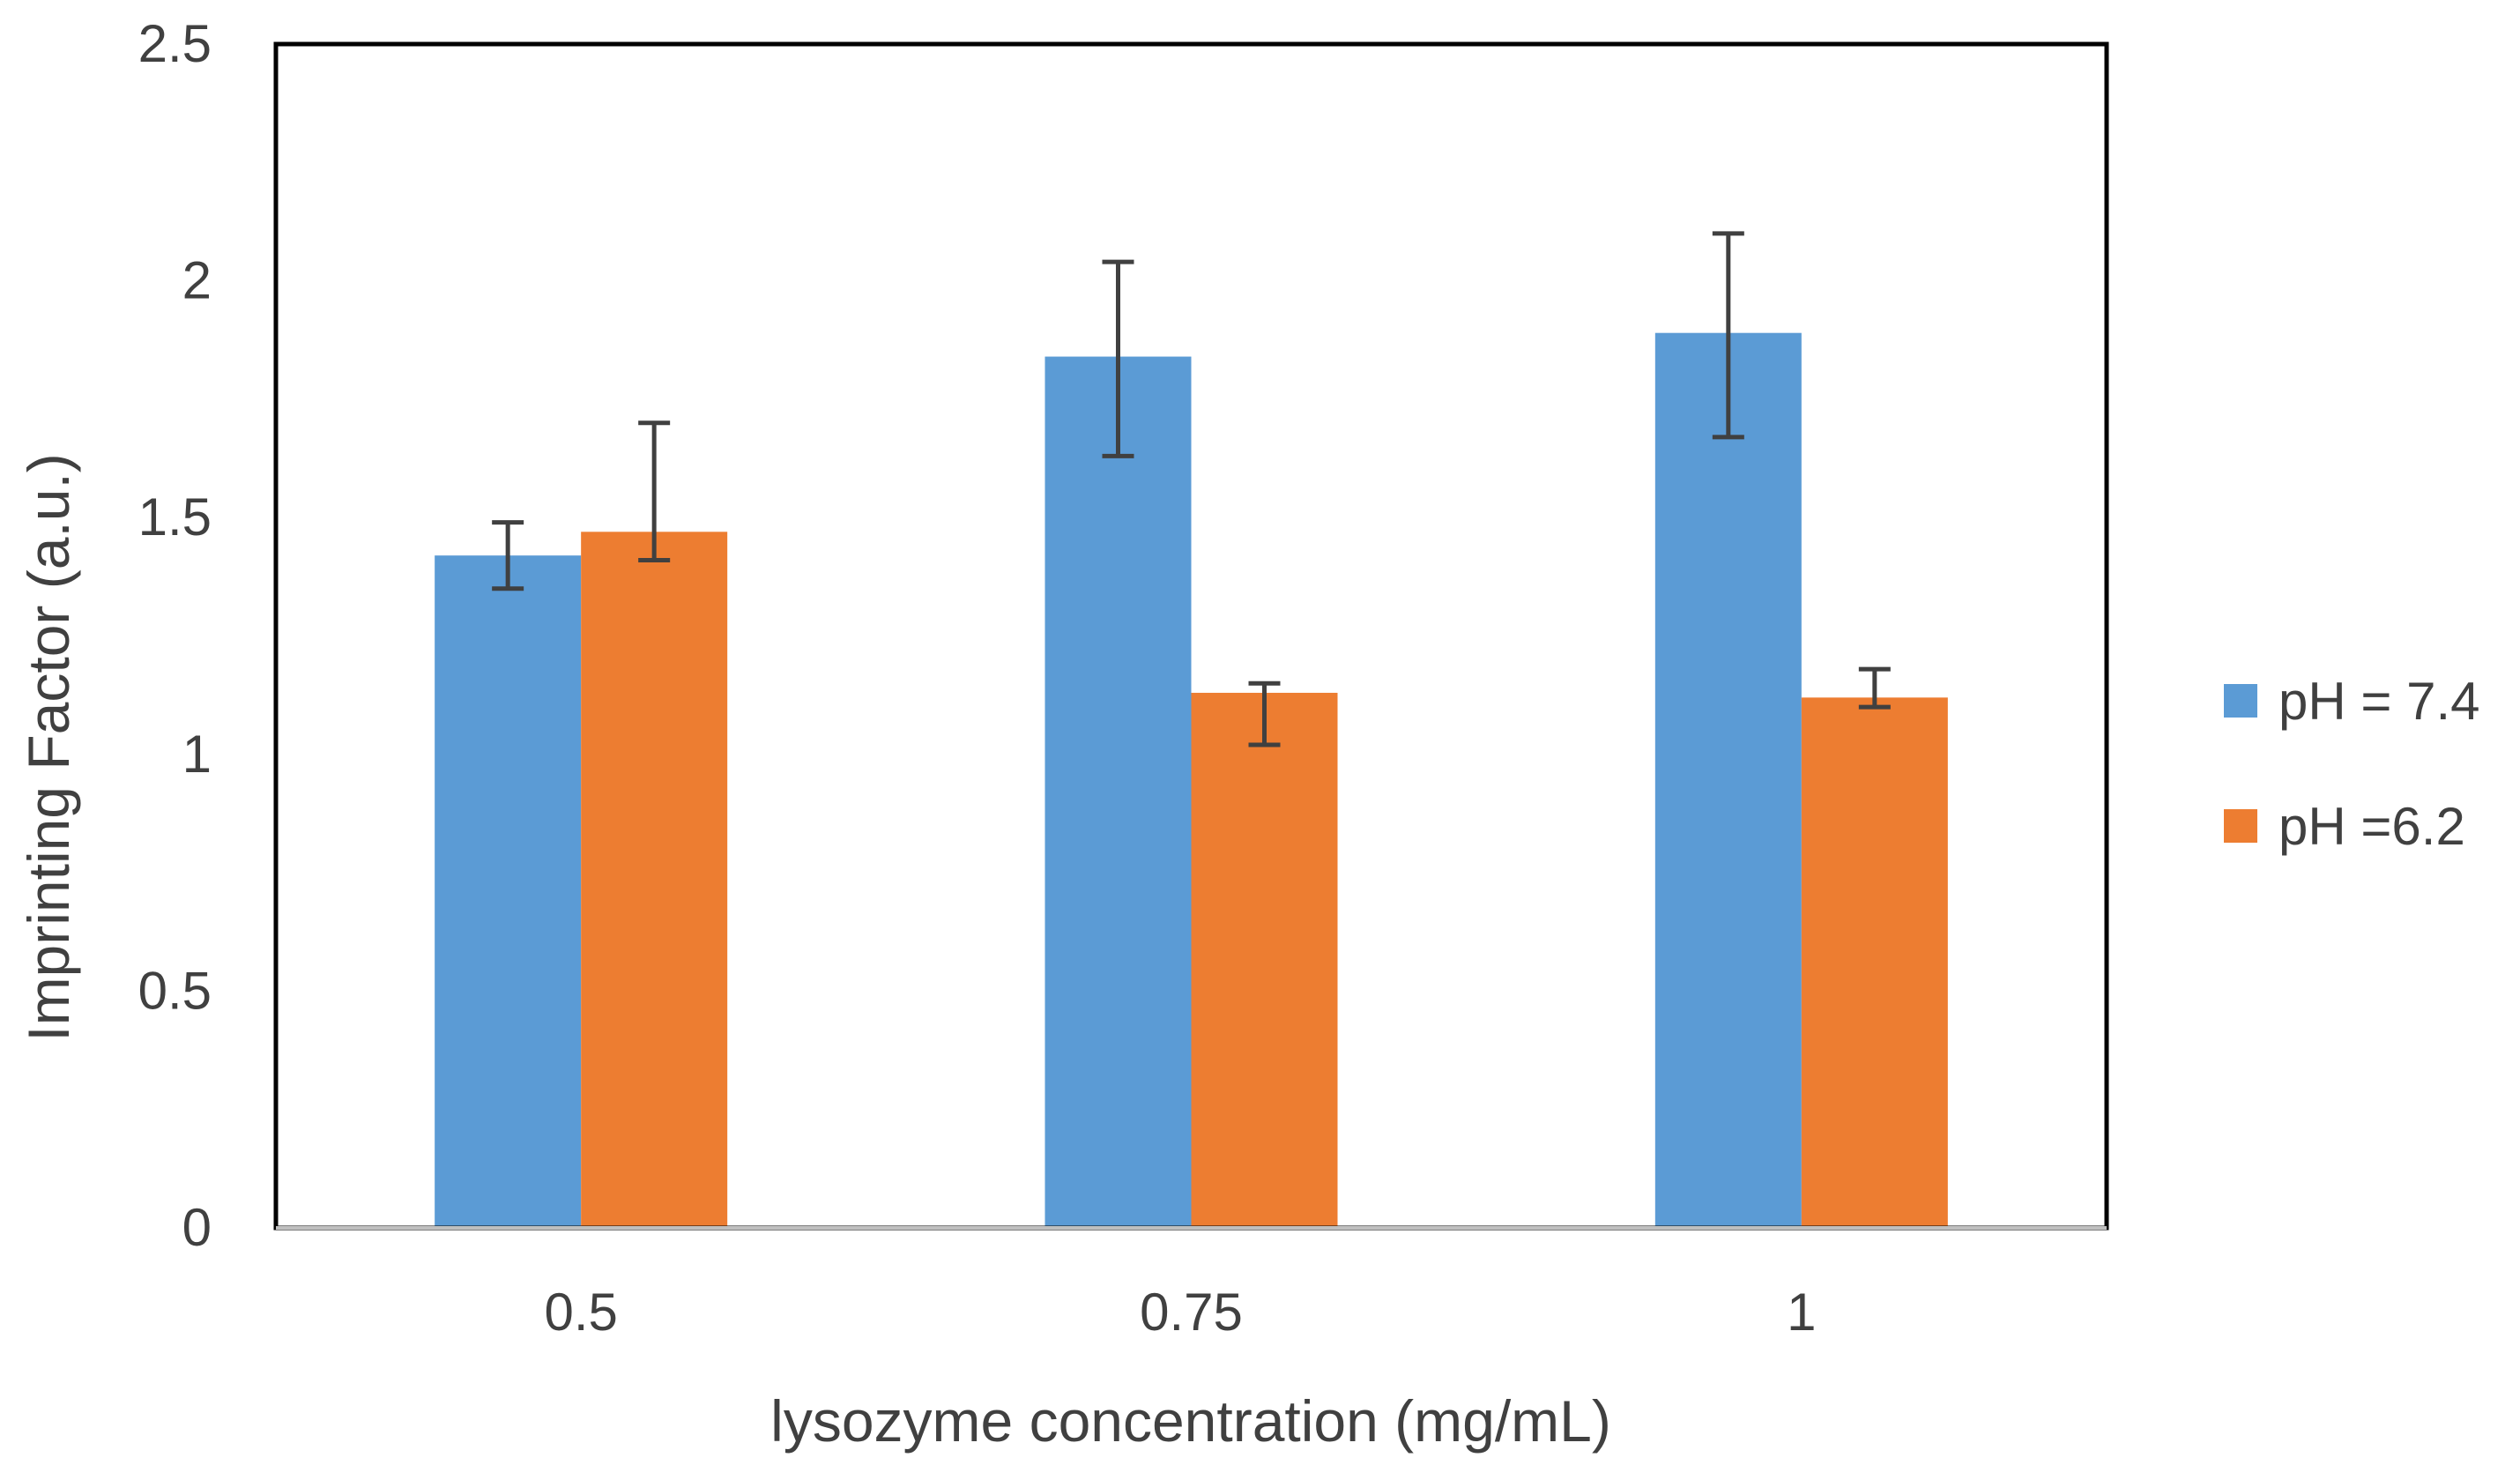  I want to click on legend-item: pH = 7.4, so click(2352, 701).